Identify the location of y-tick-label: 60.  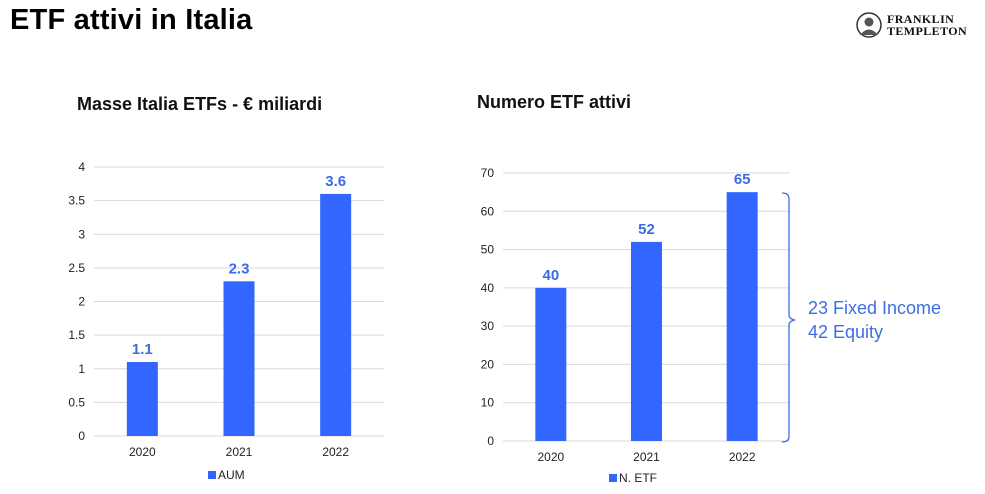
(488, 211).